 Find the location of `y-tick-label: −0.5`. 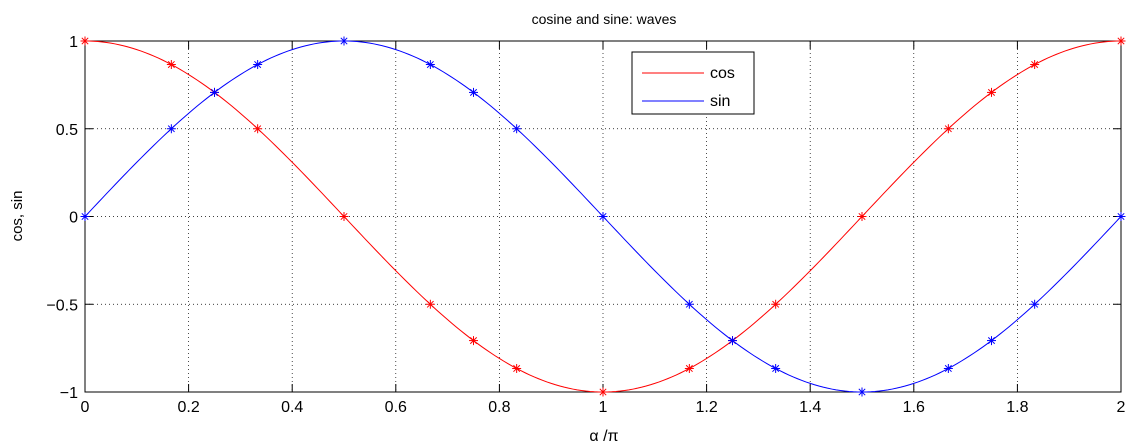

y-tick-label: −0.5 is located at coordinates (62, 305).